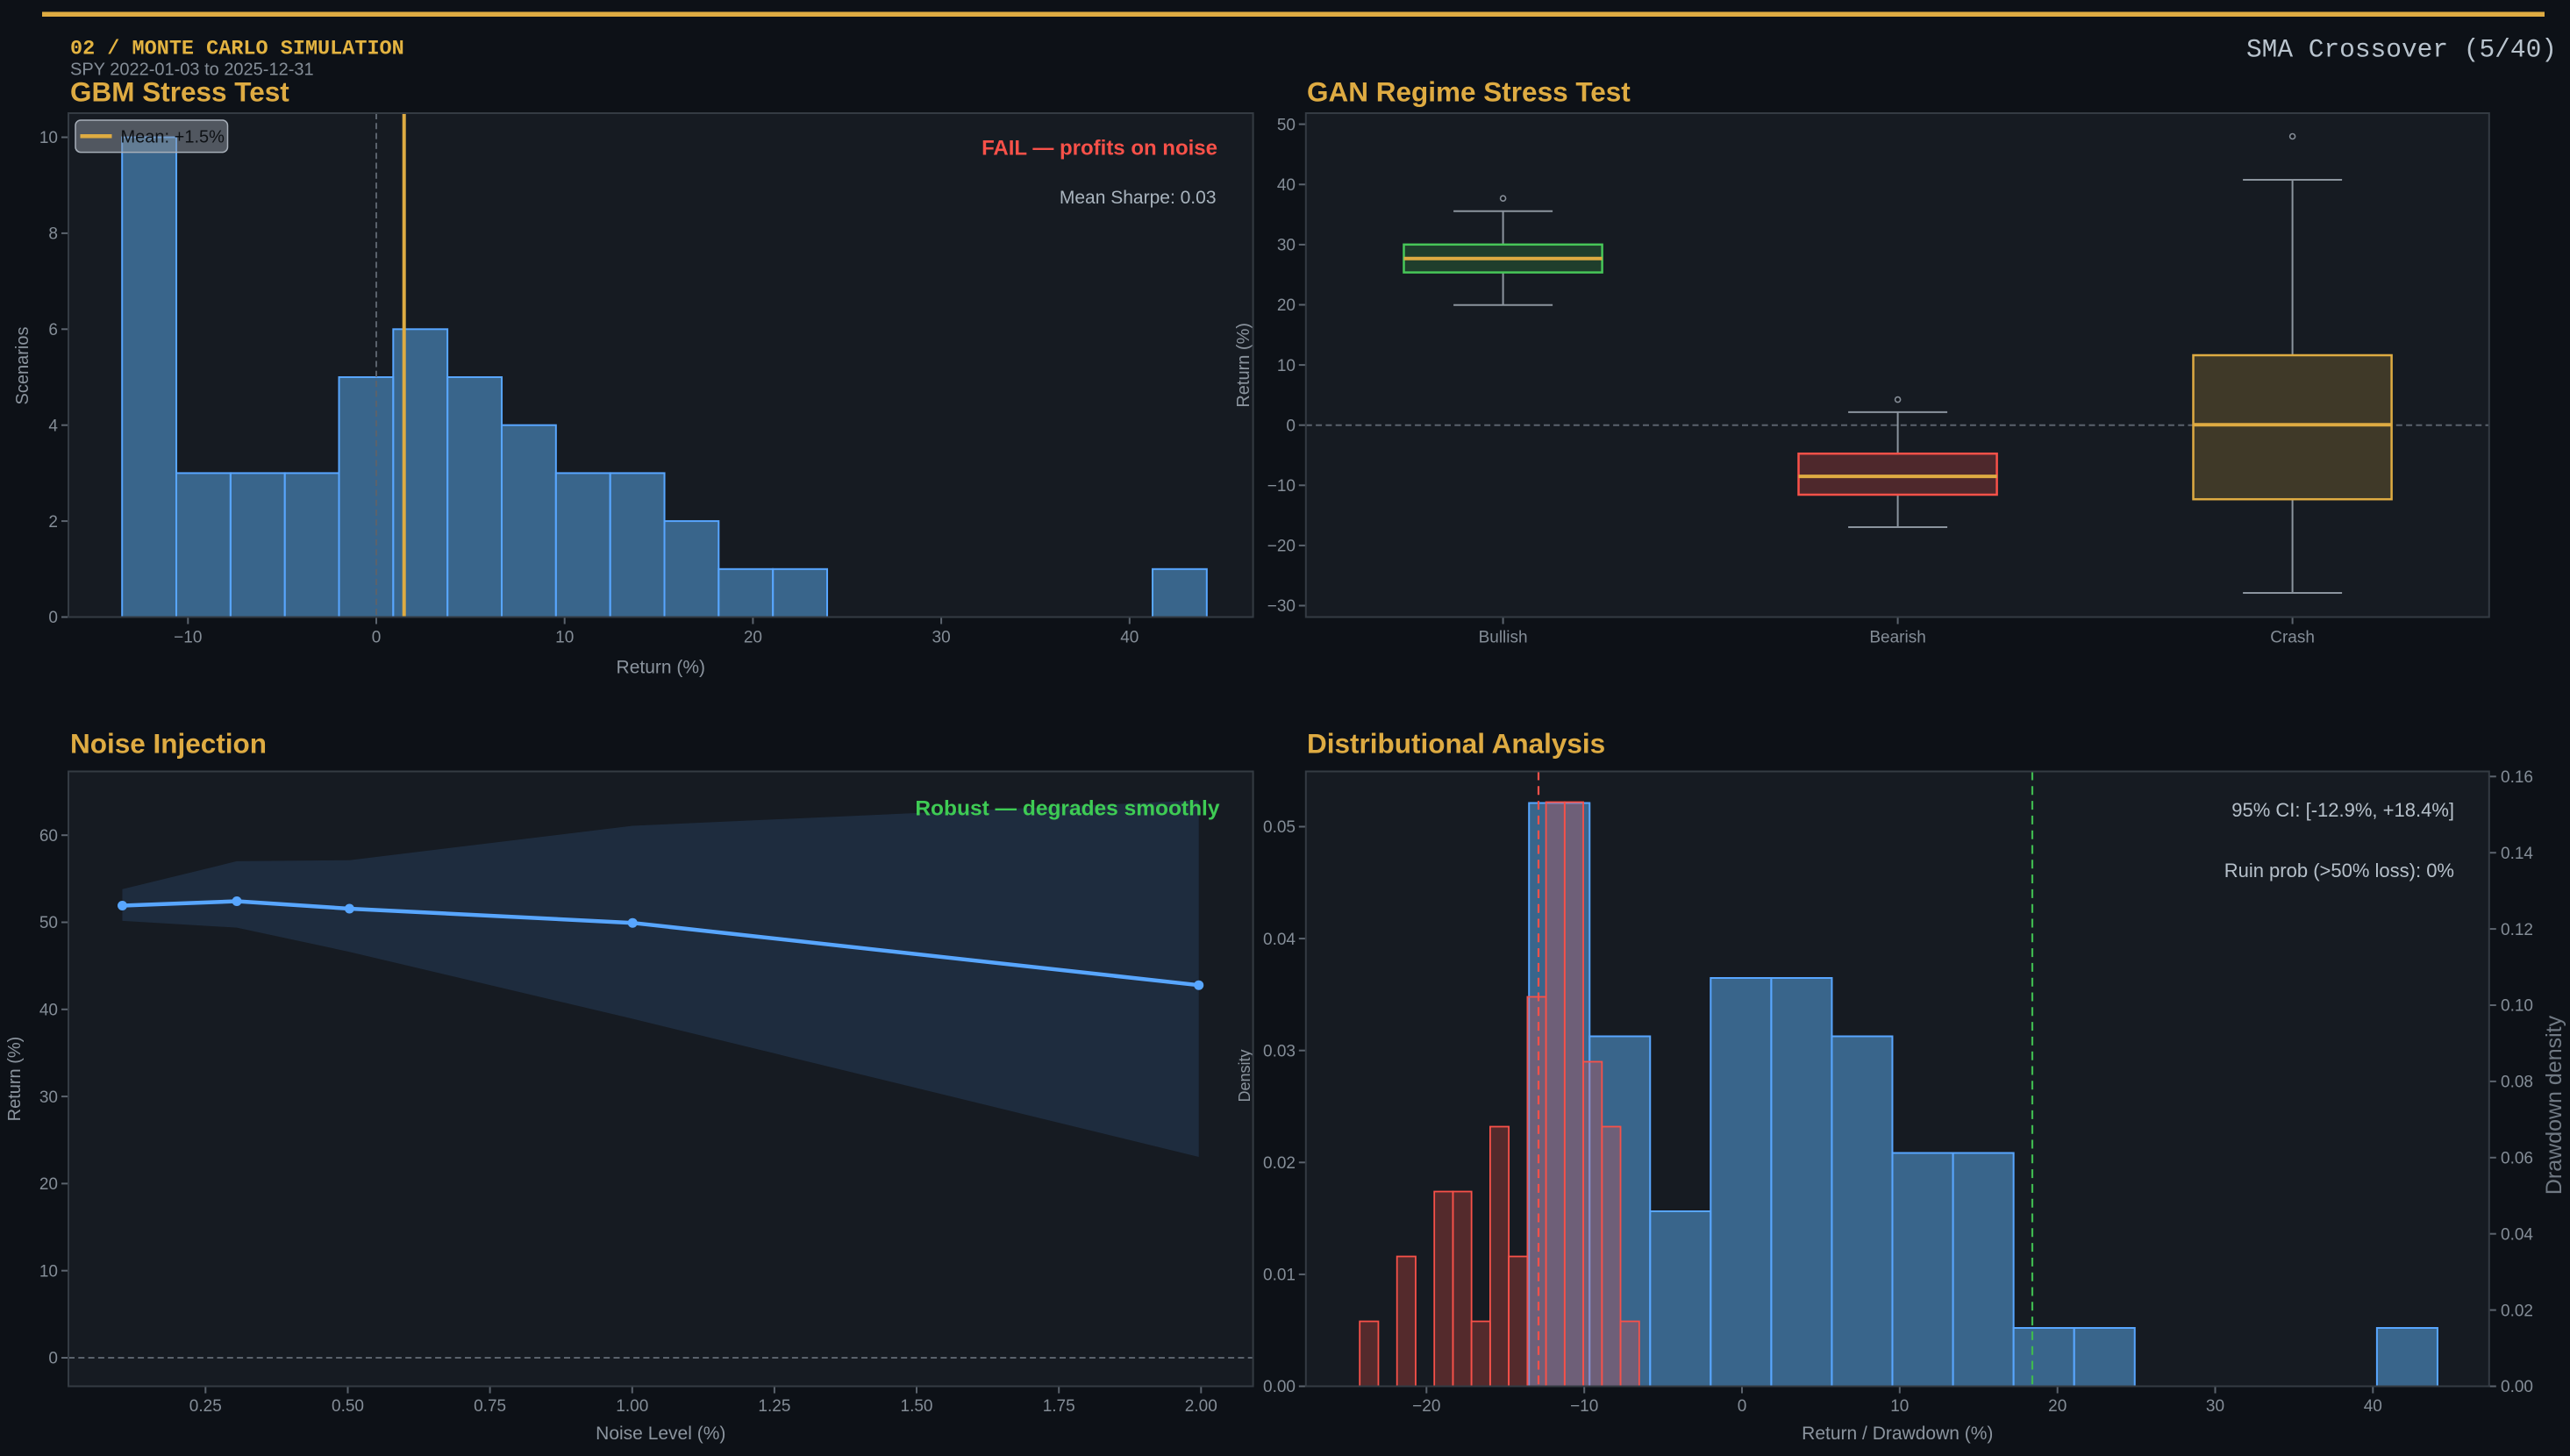 The width and height of the screenshot is (2570, 1456). Describe the element at coordinates (2554, 1105) in the screenshot. I see `svg-text: Drawdown density` at that location.